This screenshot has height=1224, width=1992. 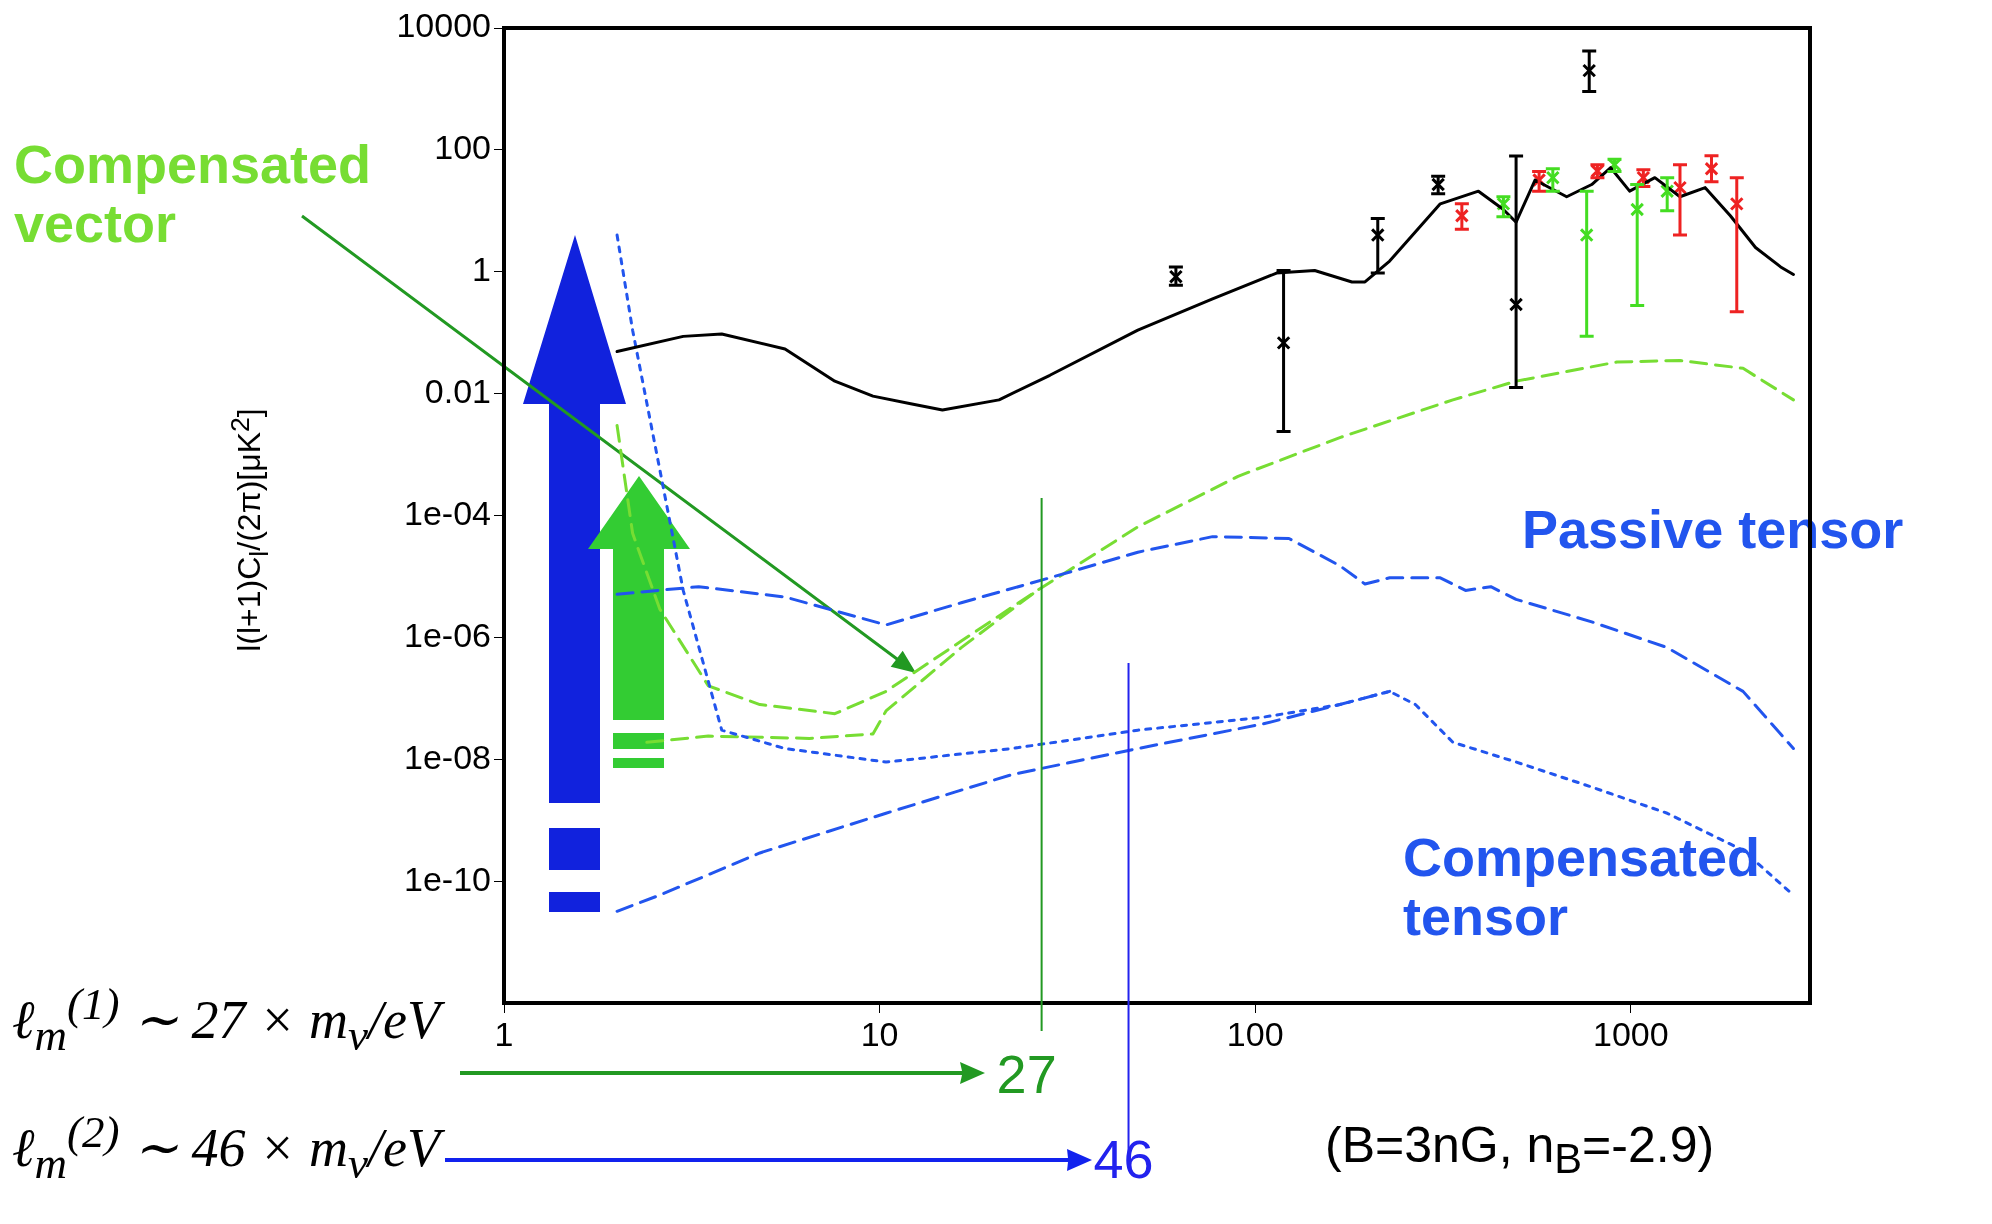 I want to click on y-tick-label: 0.01, so click(x=457, y=391).